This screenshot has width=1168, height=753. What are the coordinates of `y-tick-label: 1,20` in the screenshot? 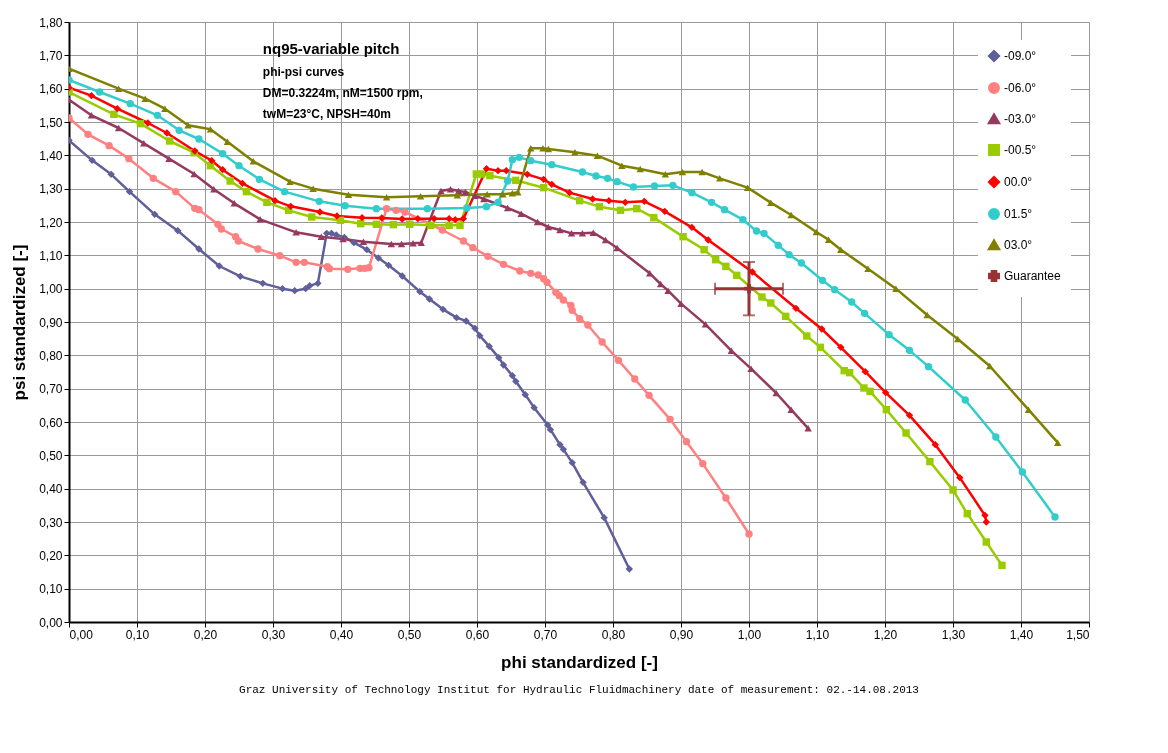 It's located at (51, 222).